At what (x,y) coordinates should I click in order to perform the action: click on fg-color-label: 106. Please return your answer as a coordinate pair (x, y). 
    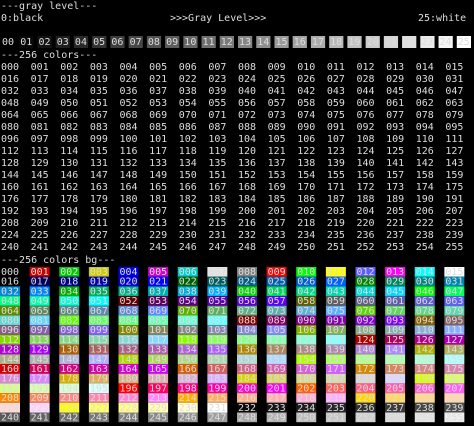
    Looking at the image, I should click on (306, 139).